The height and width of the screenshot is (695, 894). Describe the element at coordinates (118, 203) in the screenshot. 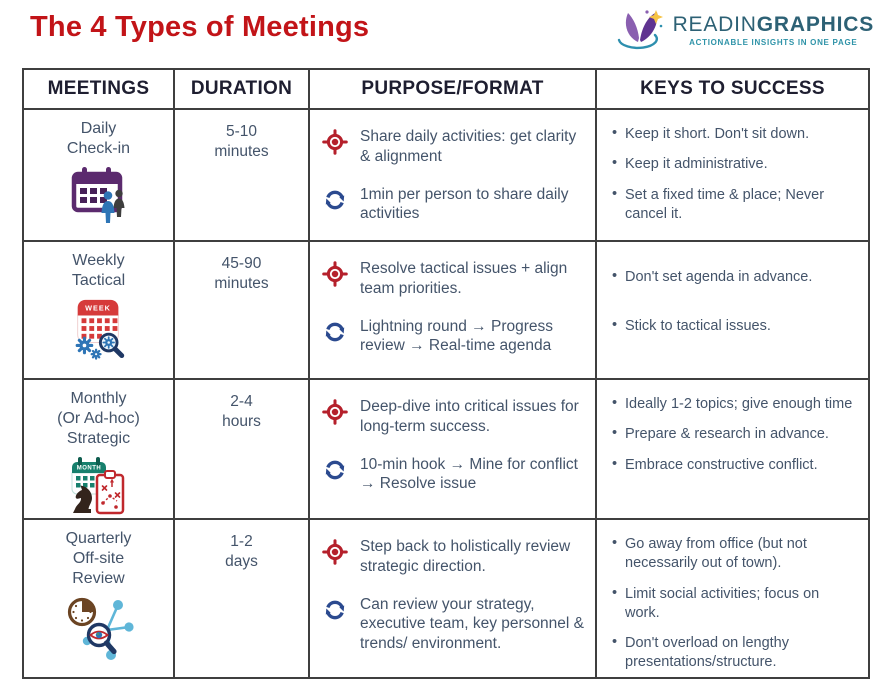

I see `person-gray` at that location.